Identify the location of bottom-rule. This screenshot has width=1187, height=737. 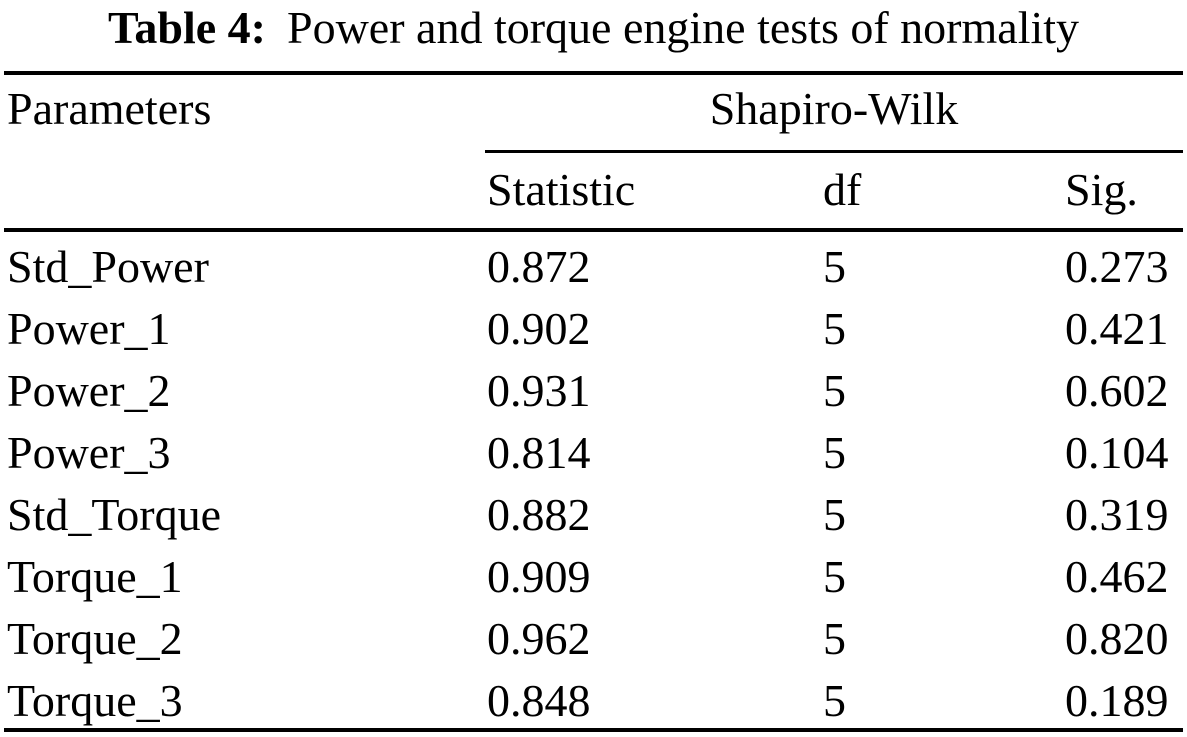
(593, 730).